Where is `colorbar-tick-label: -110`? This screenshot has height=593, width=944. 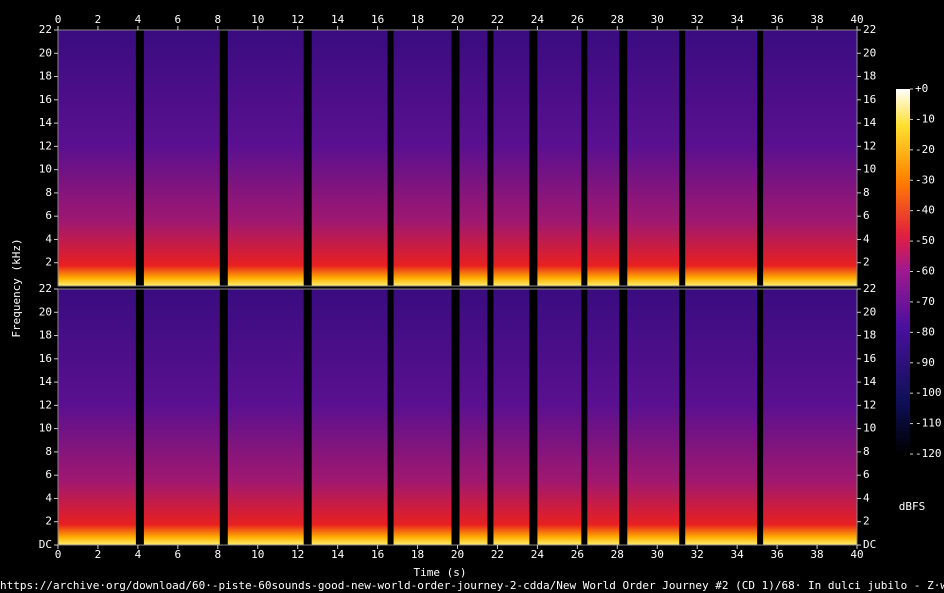 colorbar-tick-label: -110 is located at coordinates (928, 423).